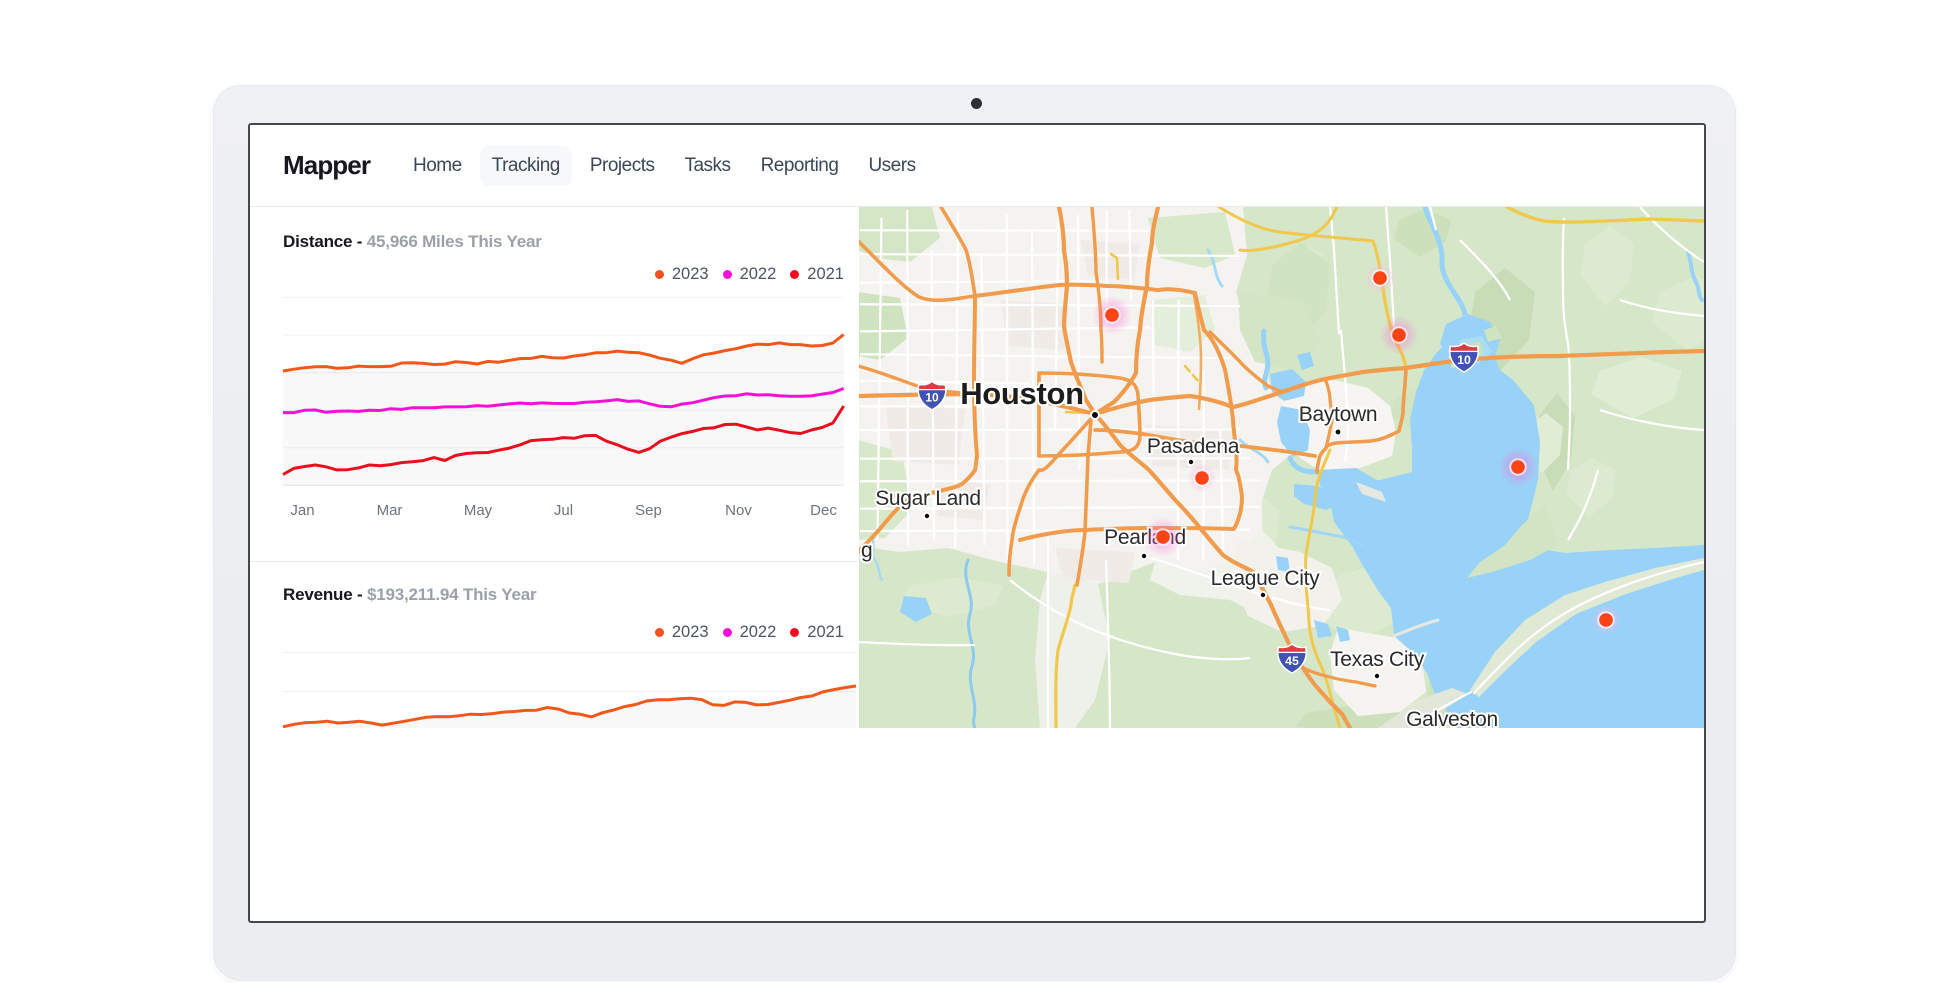  What do you see at coordinates (866, 550) in the screenshot?
I see `svg-text: g` at bounding box center [866, 550].